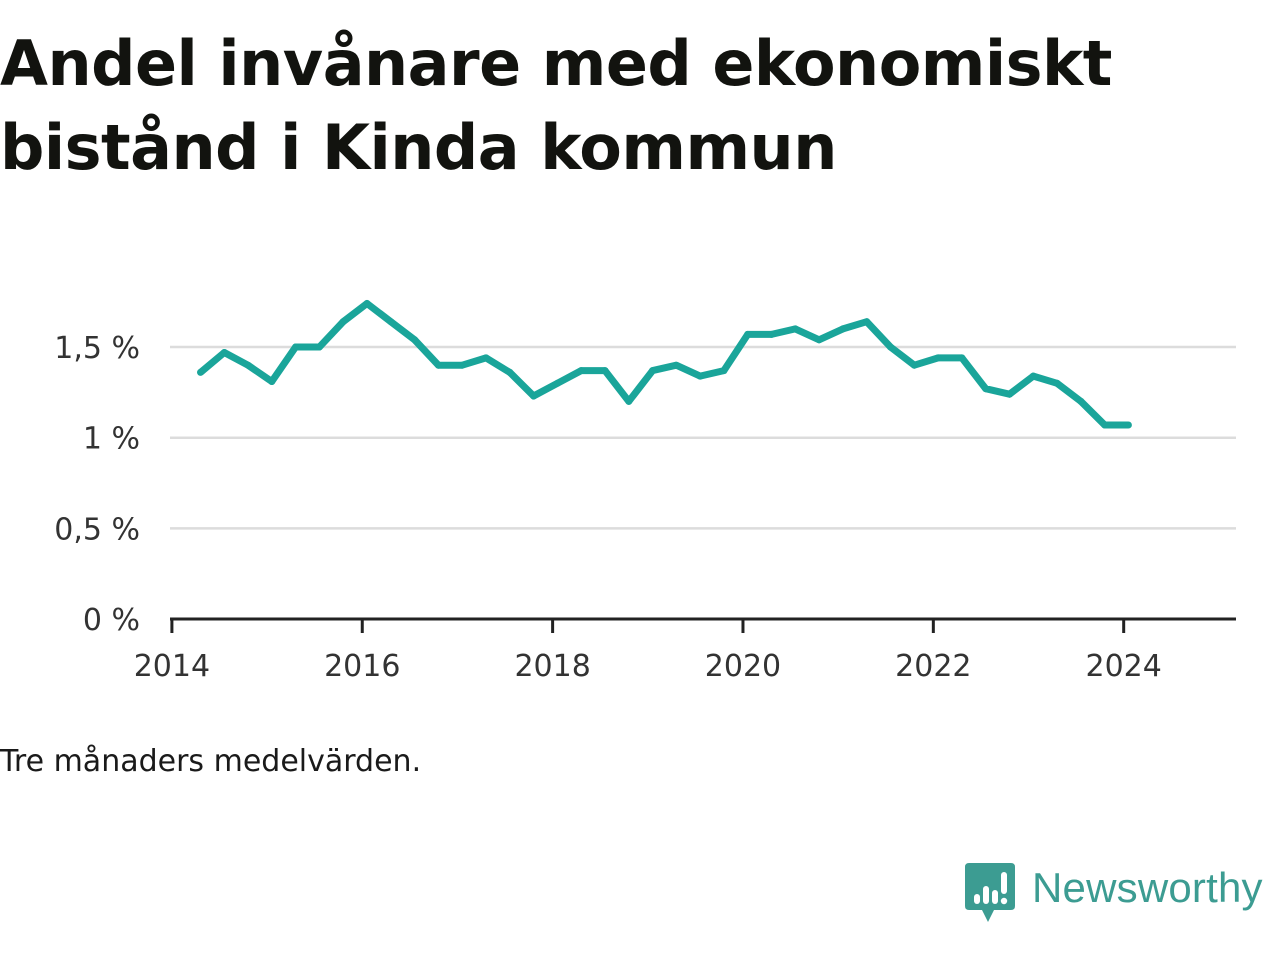 The height and width of the screenshot is (960, 1280). What do you see at coordinates (1124, 666) in the screenshot?
I see `x-tick-label: 2024` at bounding box center [1124, 666].